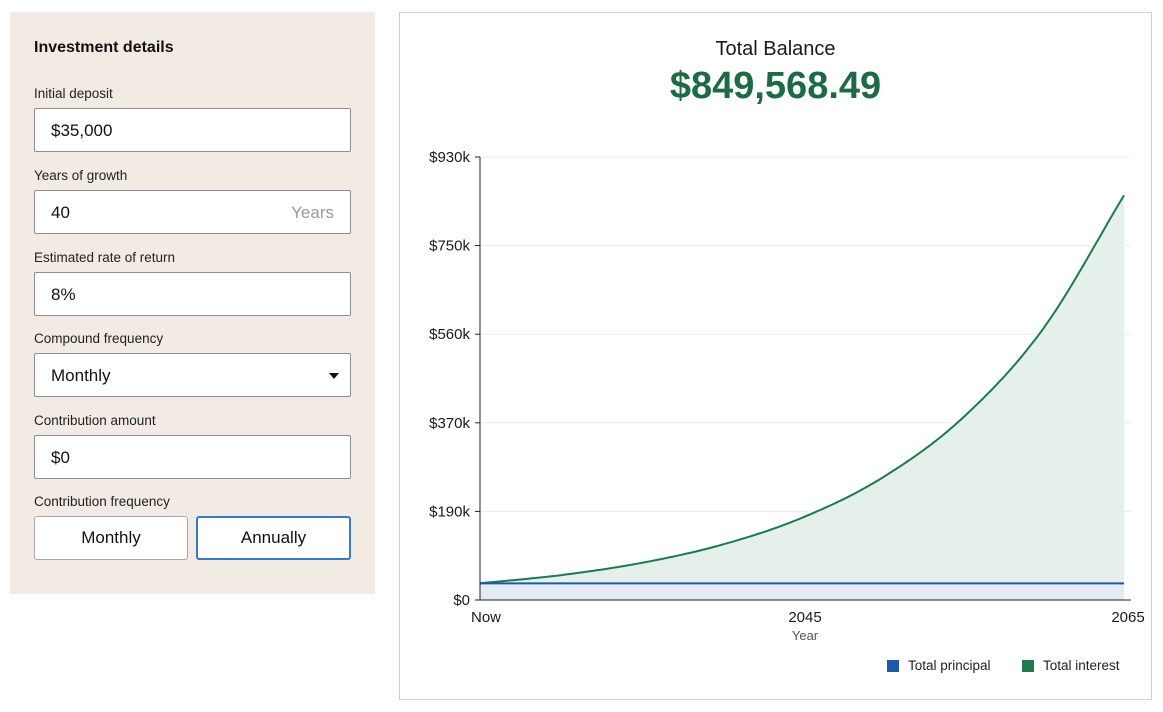 Image resolution: width=1163 pixels, height=712 pixels. What do you see at coordinates (105, 257) in the screenshot?
I see `rate-of-return-label: Estimated rate of return` at bounding box center [105, 257].